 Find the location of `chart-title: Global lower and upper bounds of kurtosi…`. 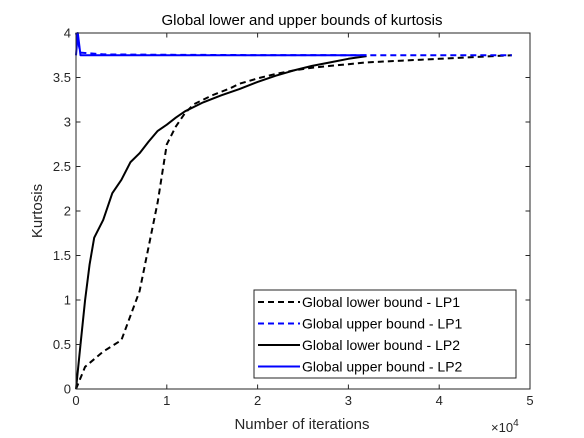

chart-title: Global lower and upper bounds of kurtosi… is located at coordinates (301, 20).